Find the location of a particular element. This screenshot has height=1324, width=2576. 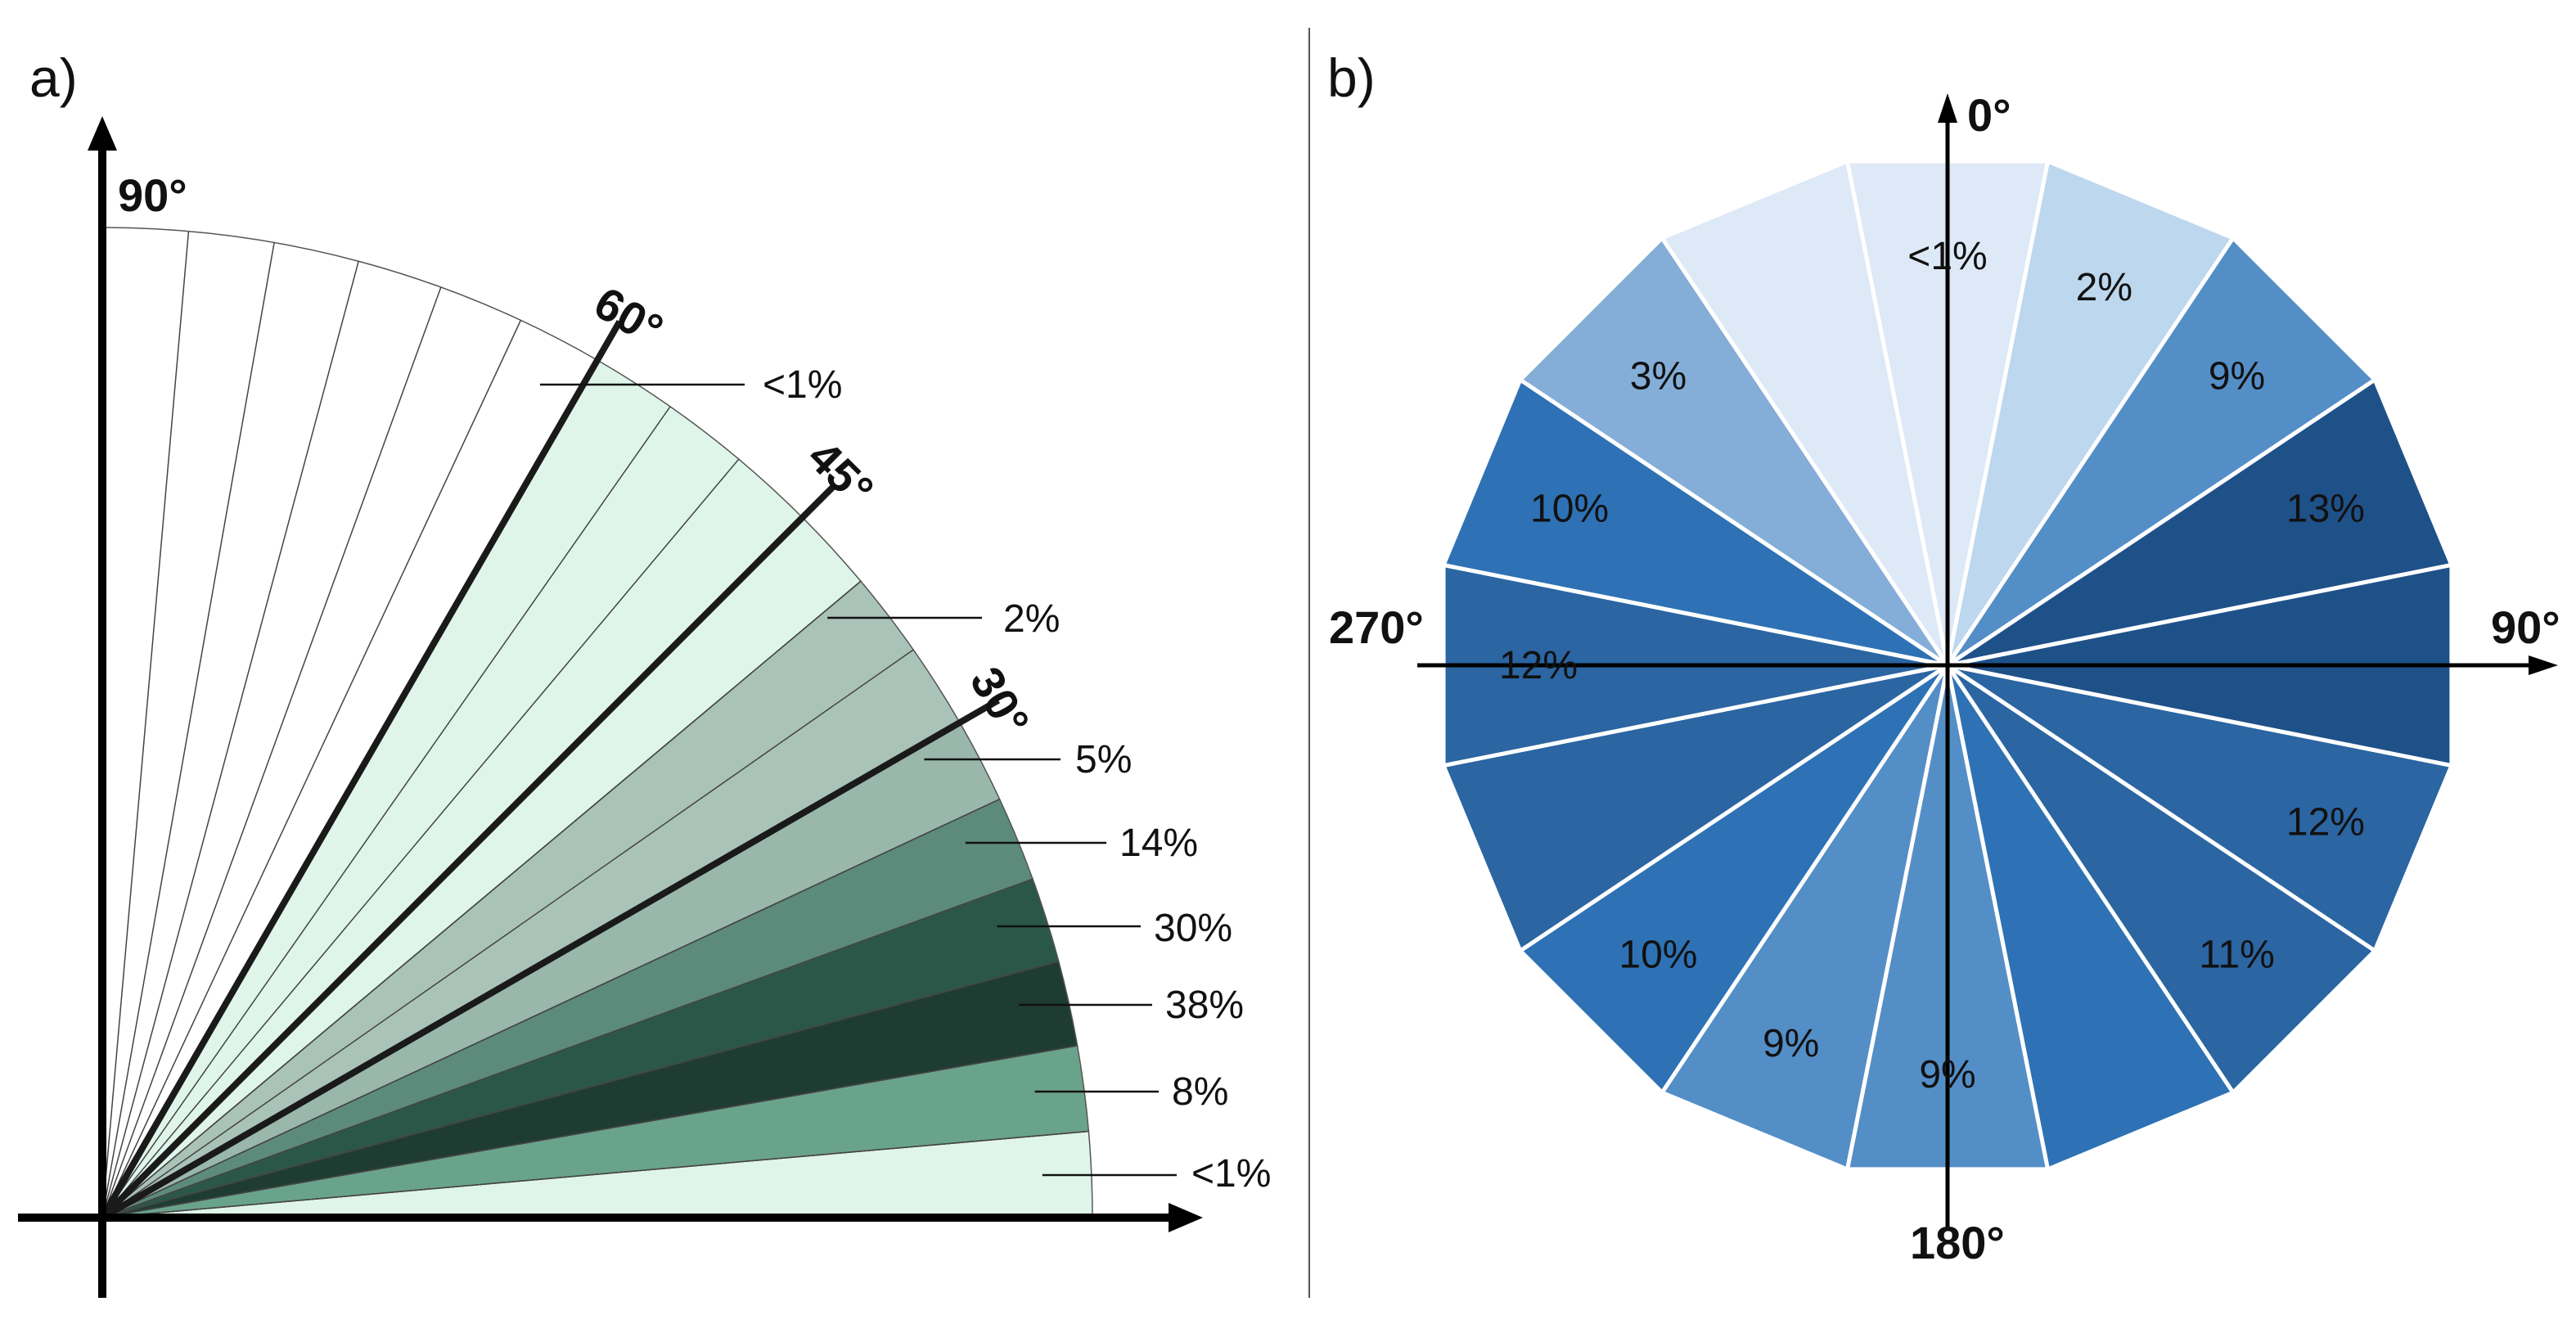

panel-b-percent-label-67.5: 13% is located at coordinates (2325, 510).